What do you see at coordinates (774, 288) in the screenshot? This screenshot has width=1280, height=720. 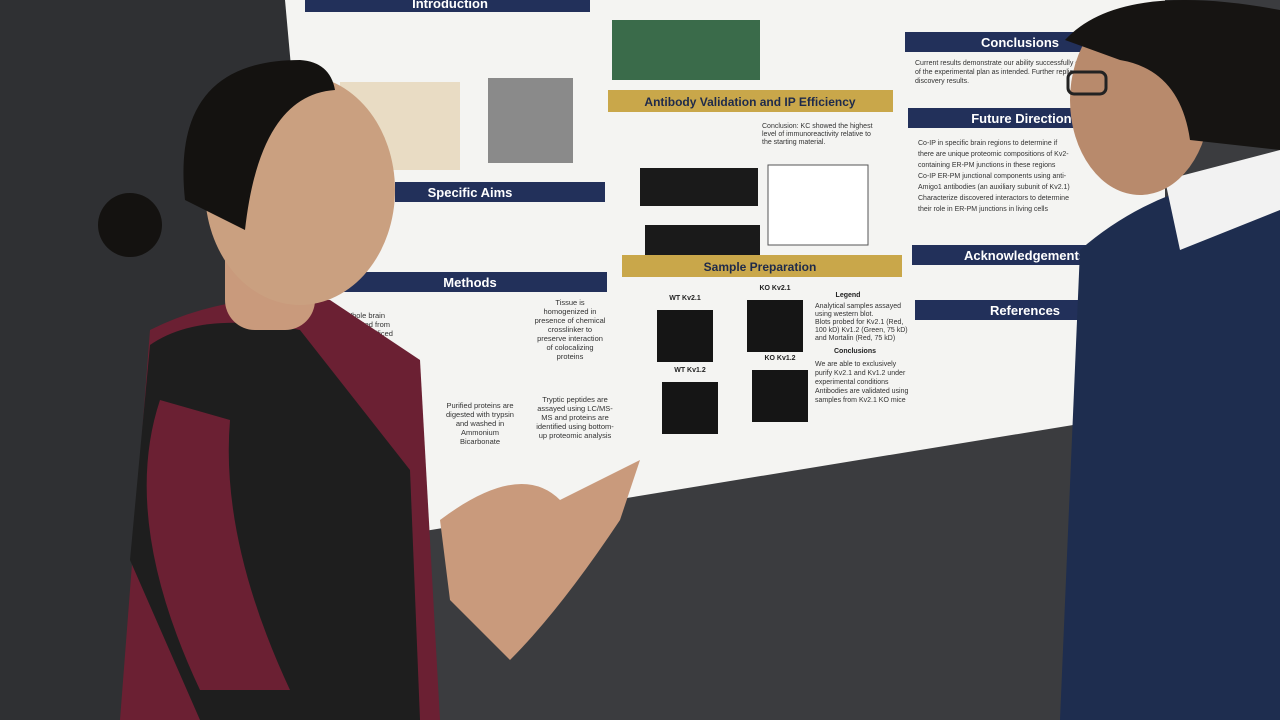 I see `blot-label: KO Kv2.1` at bounding box center [774, 288].